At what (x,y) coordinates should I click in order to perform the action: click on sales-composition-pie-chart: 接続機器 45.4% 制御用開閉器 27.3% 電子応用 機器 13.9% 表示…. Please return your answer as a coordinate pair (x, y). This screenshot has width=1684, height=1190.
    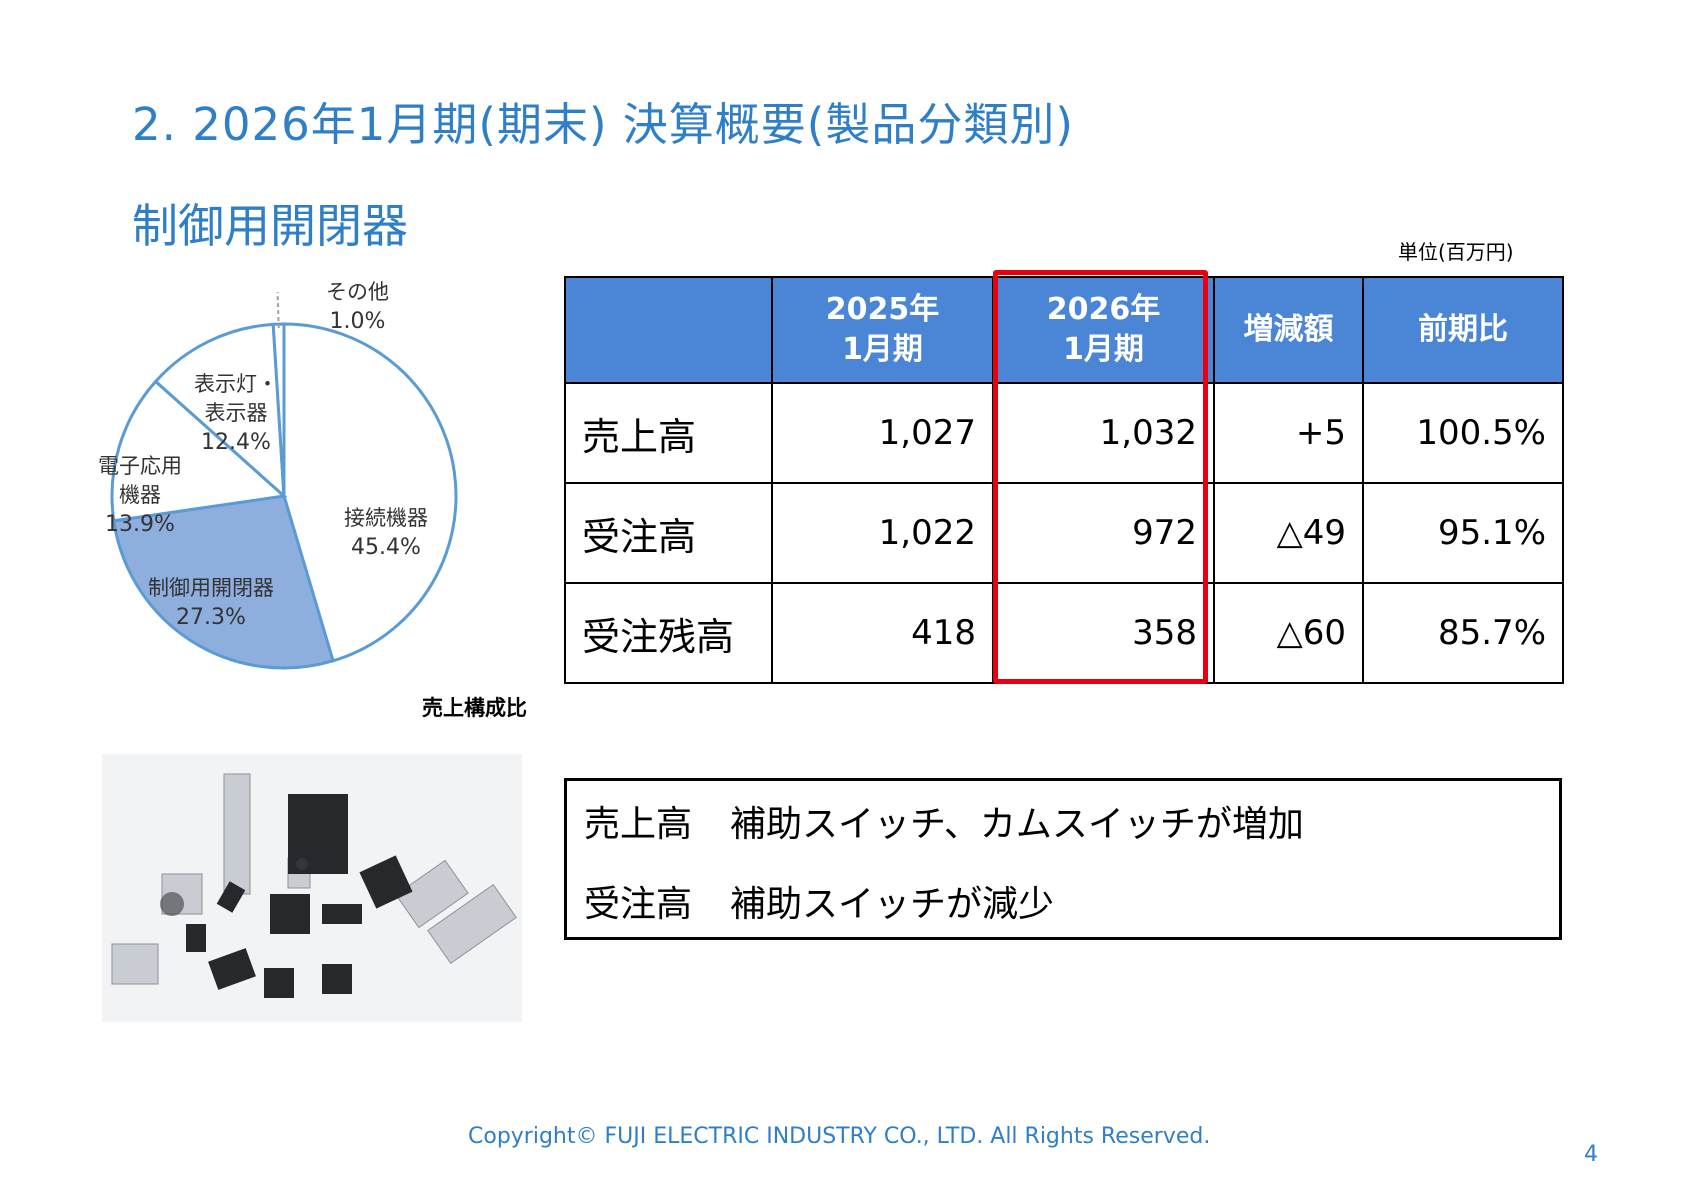
    Looking at the image, I should click on (330, 505).